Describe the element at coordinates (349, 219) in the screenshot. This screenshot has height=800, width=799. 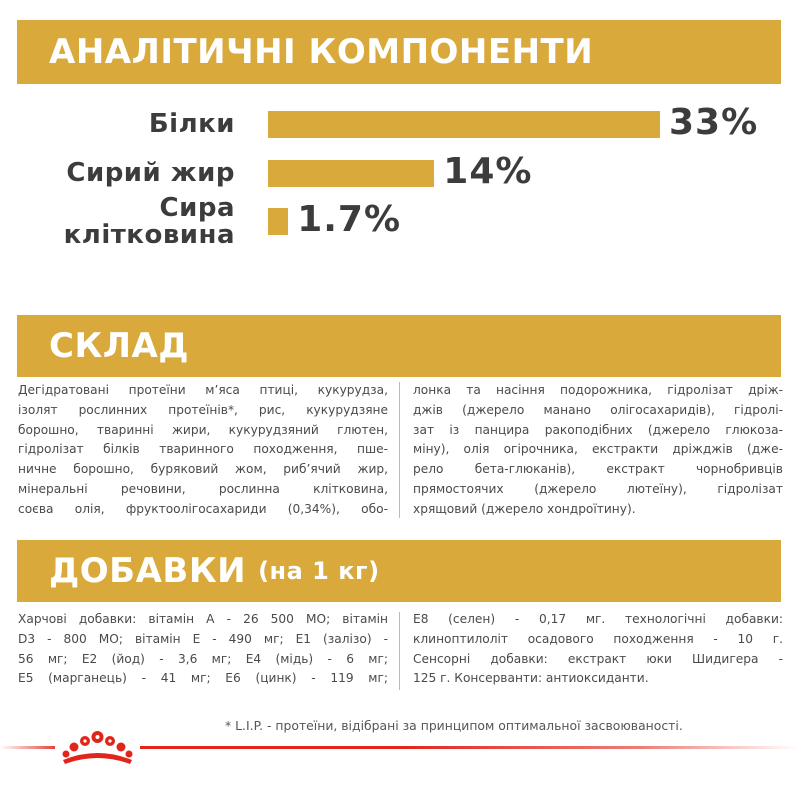
I see `bar-value: 1.7%` at that location.